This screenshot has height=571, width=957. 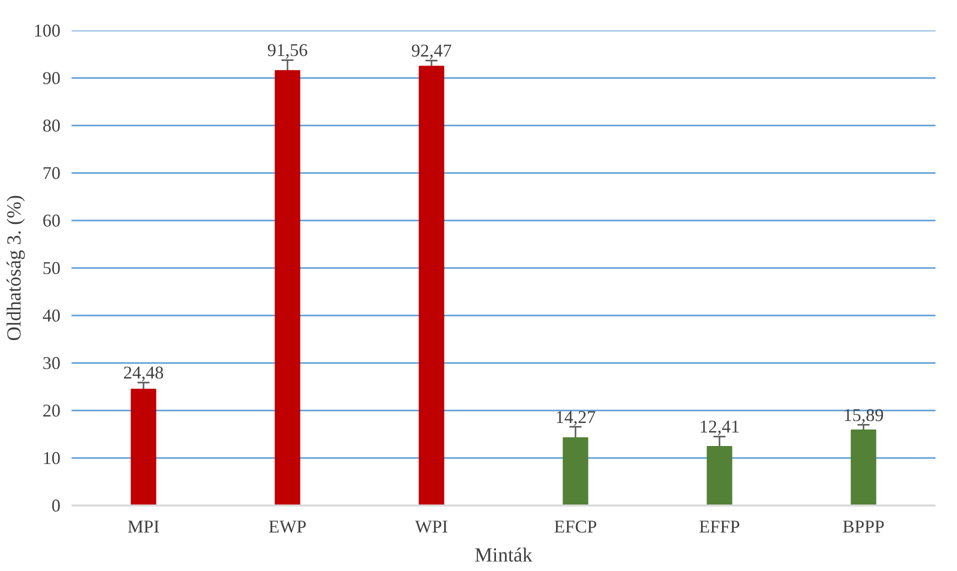 What do you see at coordinates (576, 526) in the screenshot?
I see `x-tick-label: EFCP` at bounding box center [576, 526].